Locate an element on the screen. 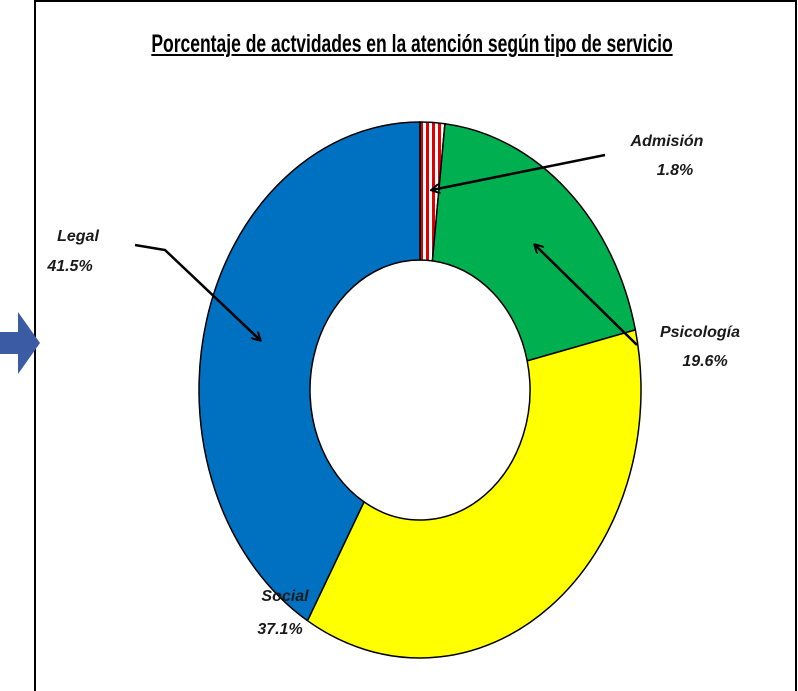  slice-value-label: 37.1% is located at coordinates (279, 629).